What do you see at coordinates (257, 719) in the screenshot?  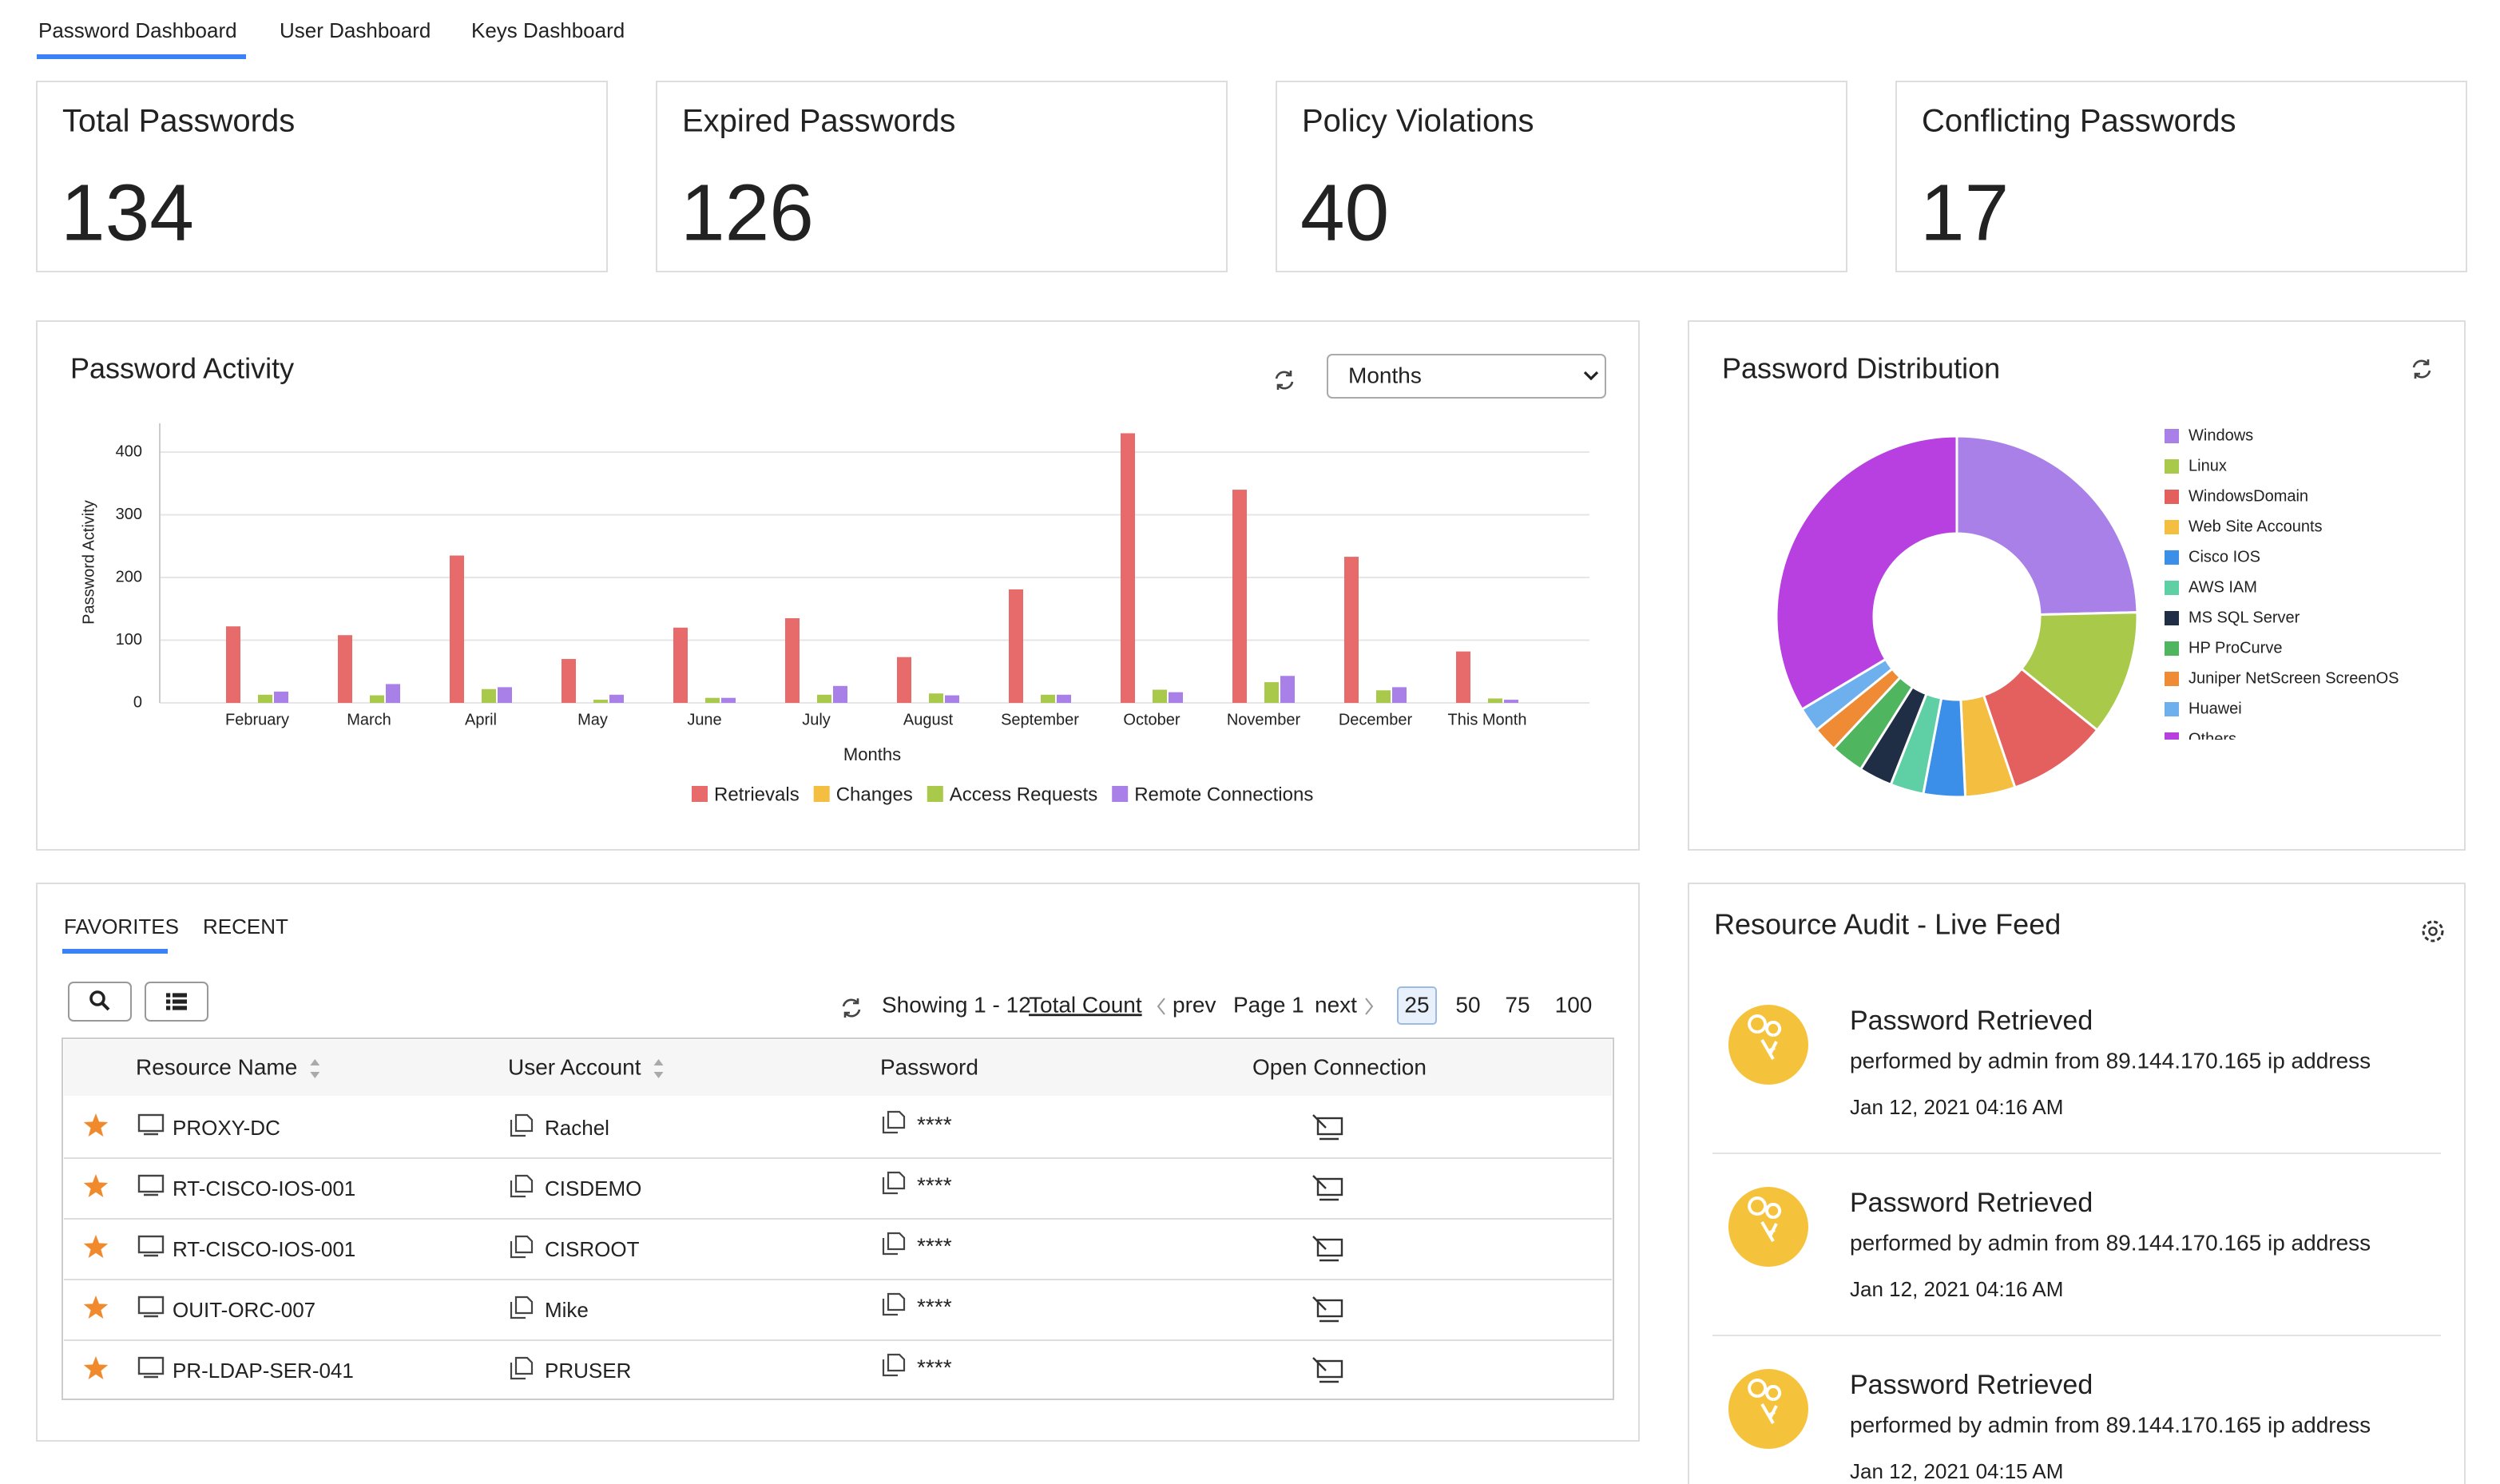 I see `x-tick-label: February` at bounding box center [257, 719].